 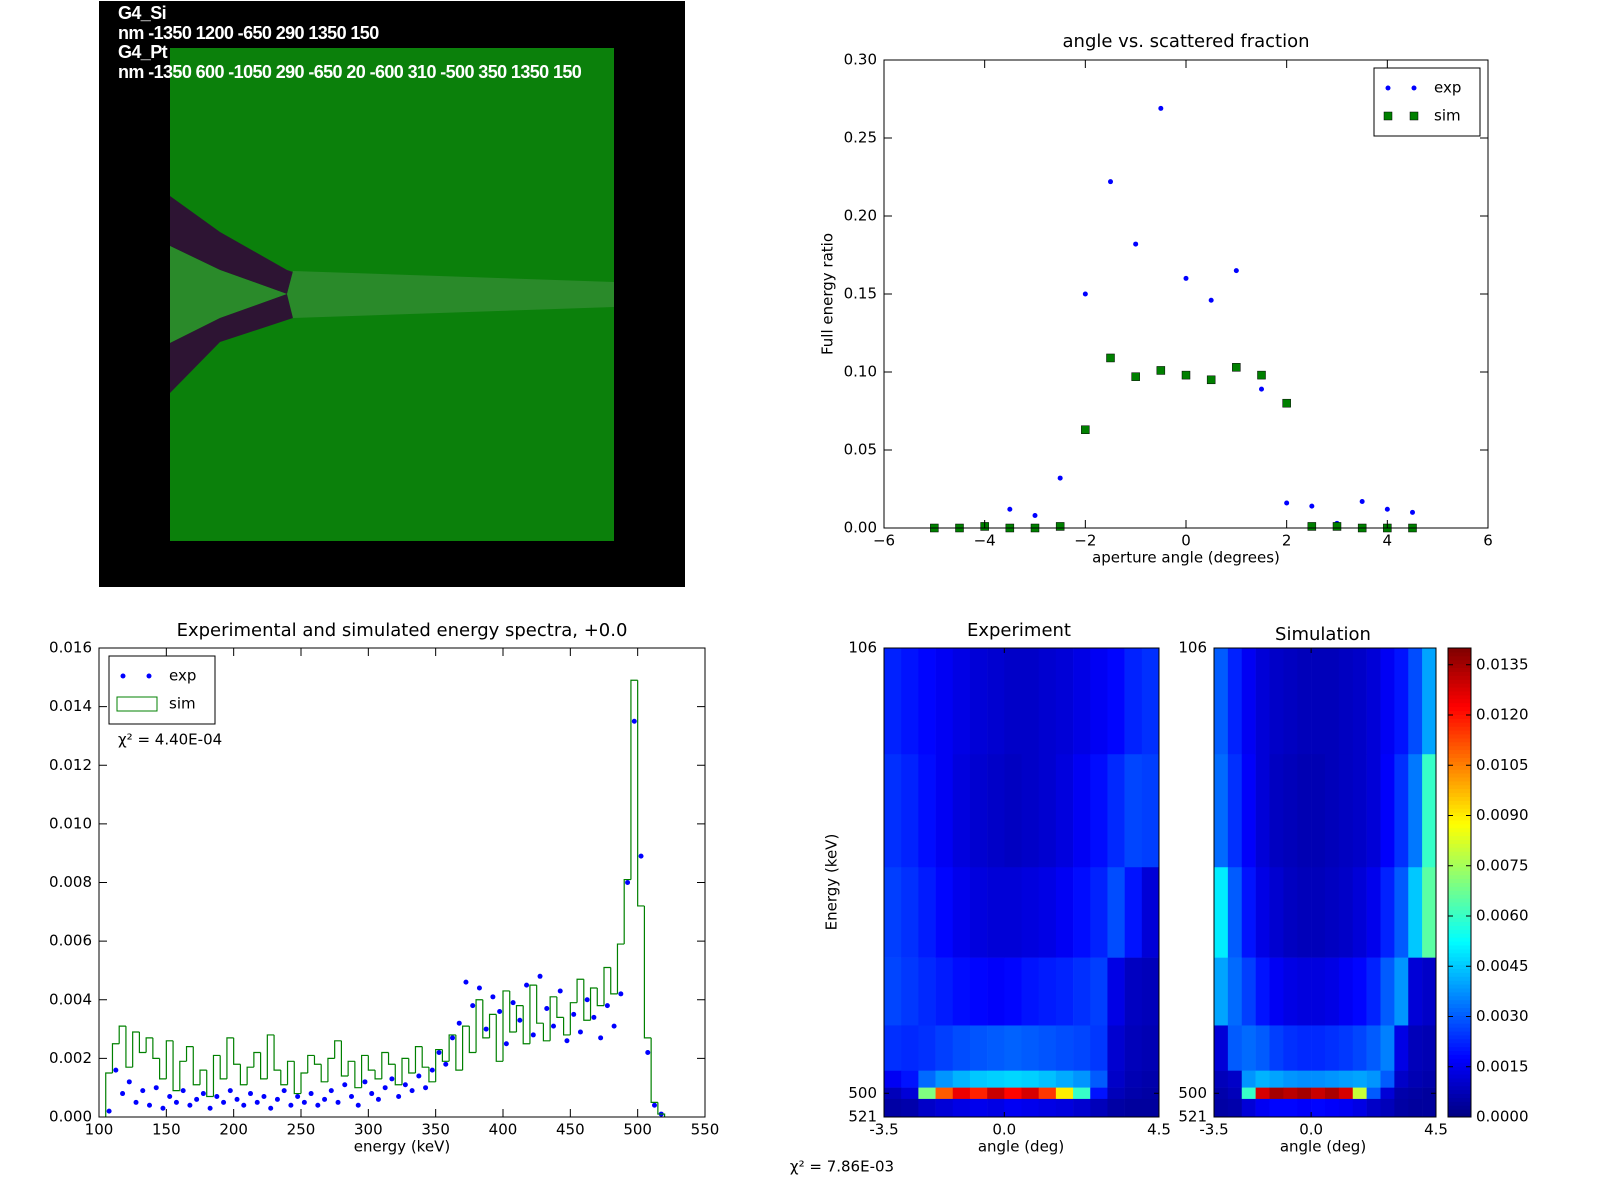 What do you see at coordinates (1323, 634) in the screenshot?
I see `chart-title: Simulation` at bounding box center [1323, 634].